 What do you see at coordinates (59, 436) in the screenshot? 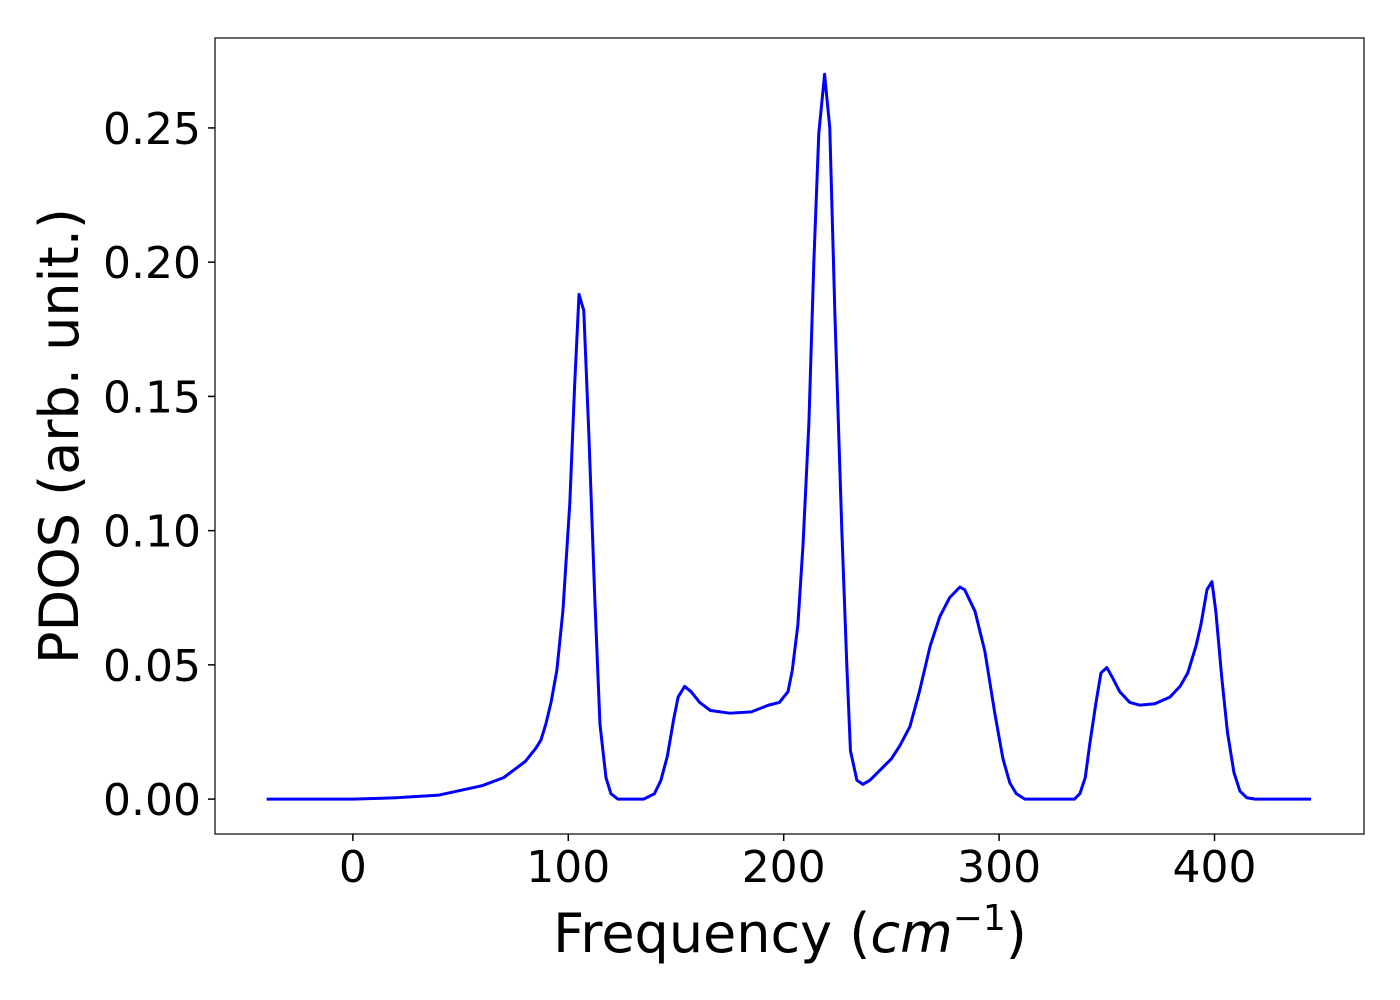
I see `y-axis-label: PDOS (arb. unit.)` at bounding box center [59, 436].